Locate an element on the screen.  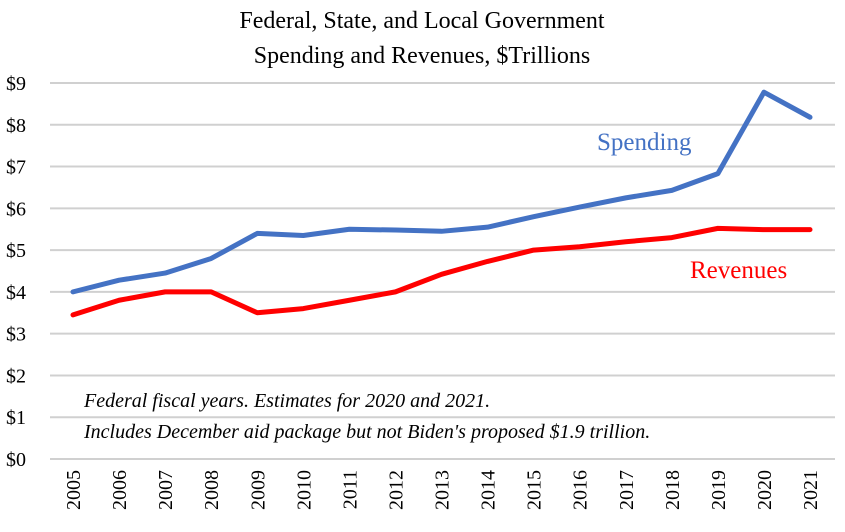
y-tick-label: $9 is located at coordinates (16, 84).